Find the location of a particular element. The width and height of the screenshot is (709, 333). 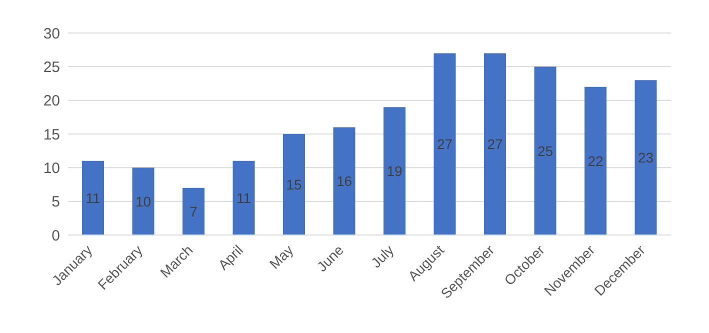

data-label: 25 is located at coordinates (545, 150).